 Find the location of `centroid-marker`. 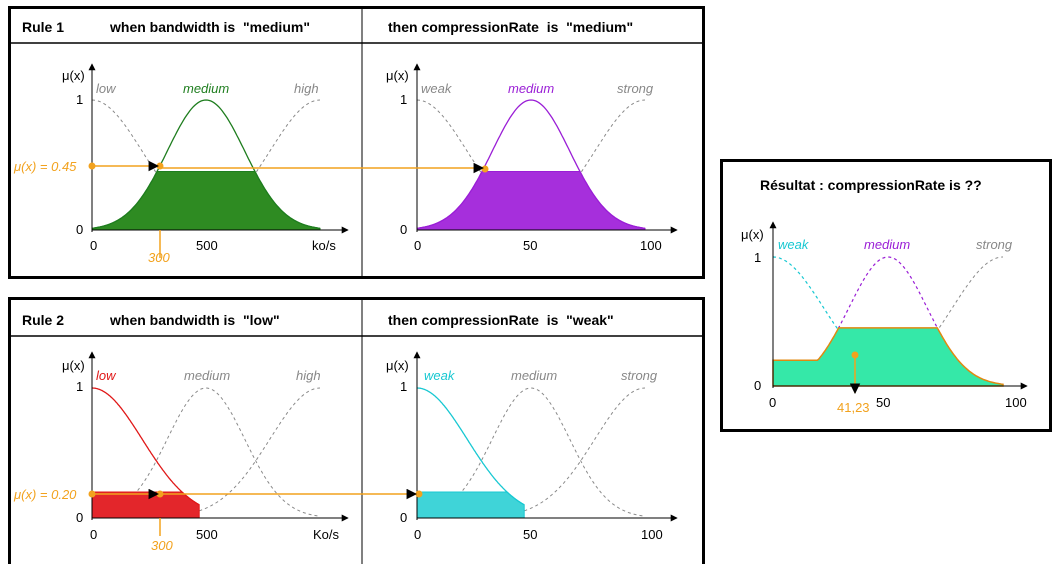

centroid-marker is located at coordinates (855, 355).